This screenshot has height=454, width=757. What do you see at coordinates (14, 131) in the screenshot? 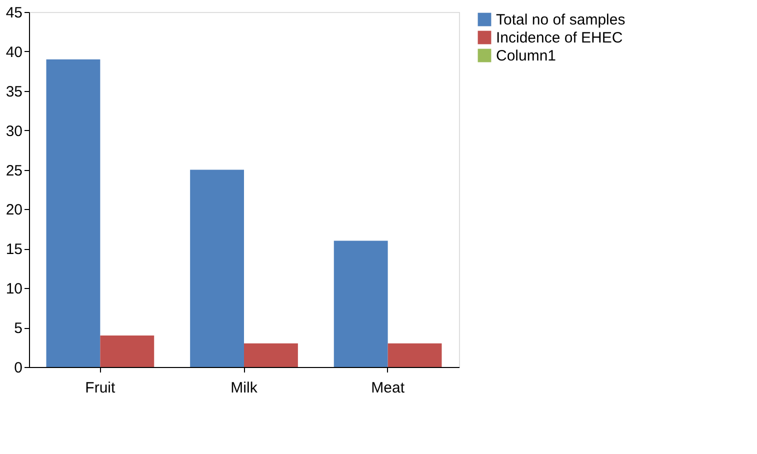
I see `y-tick-label: 30` at bounding box center [14, 131].